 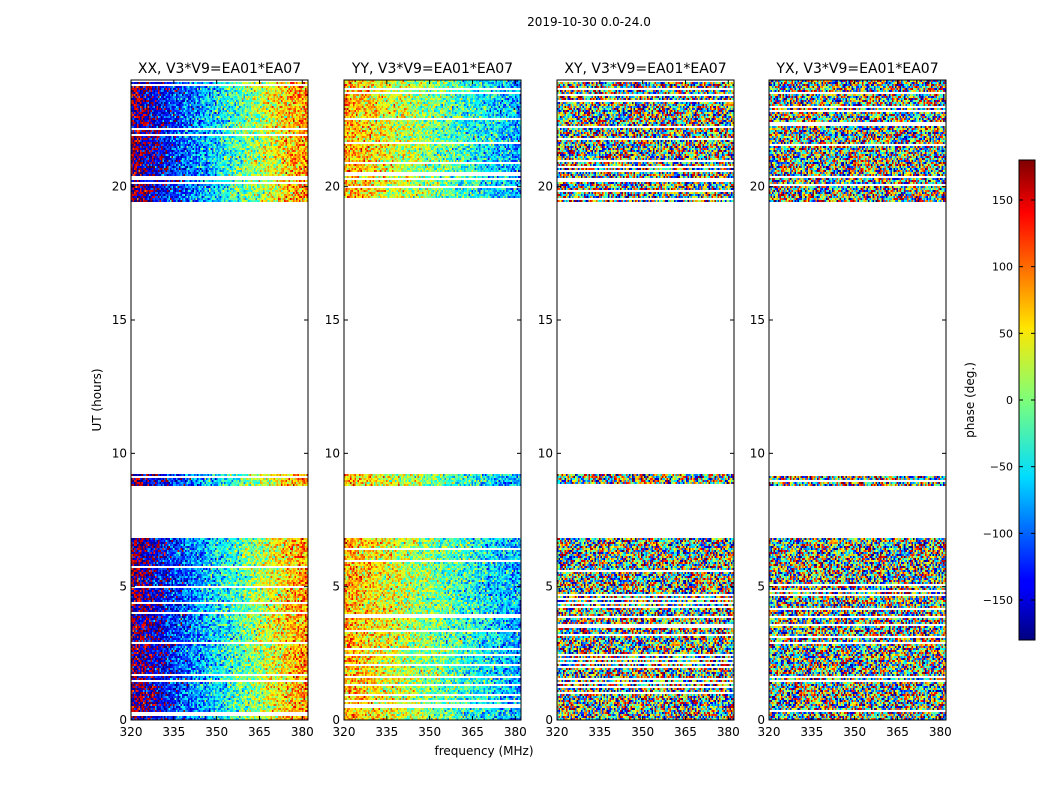 I want to click on colorbar-tick-label: 50, so click(x=1006, y=333).